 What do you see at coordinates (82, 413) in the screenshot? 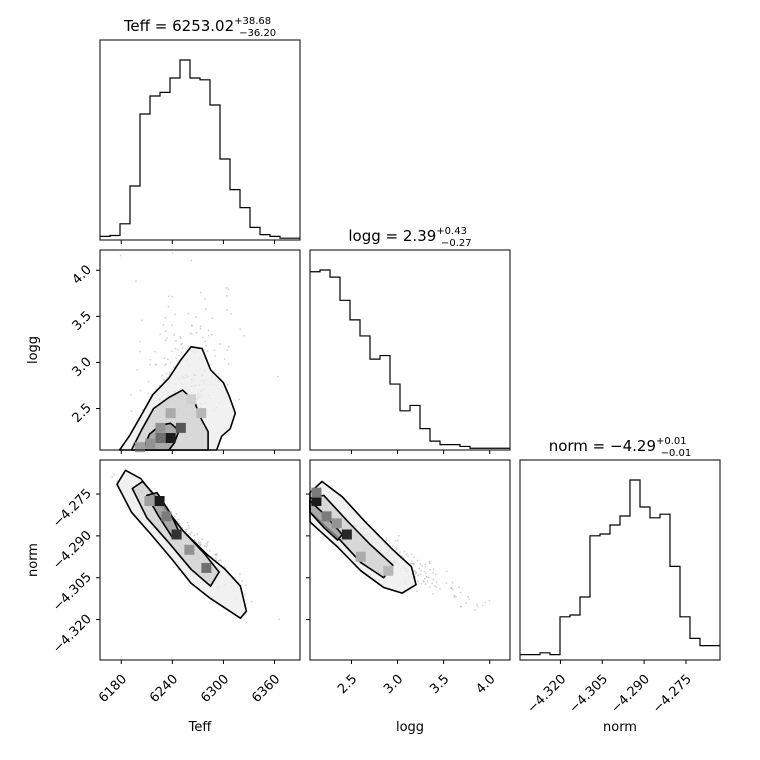
I see `ytick-label-logg: 2.5` at bounding box center [82, 413].